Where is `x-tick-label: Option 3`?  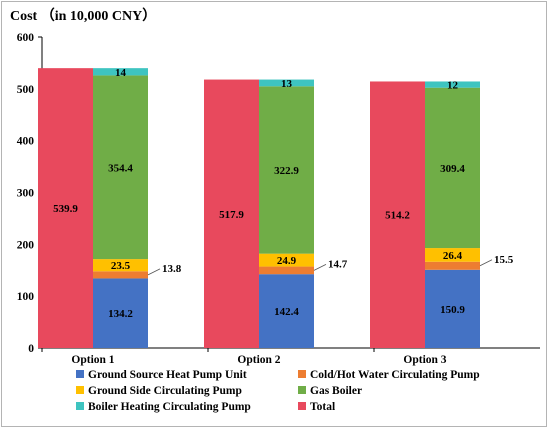 x-tick-label: Option 3 is located at coordinates (424, 360).